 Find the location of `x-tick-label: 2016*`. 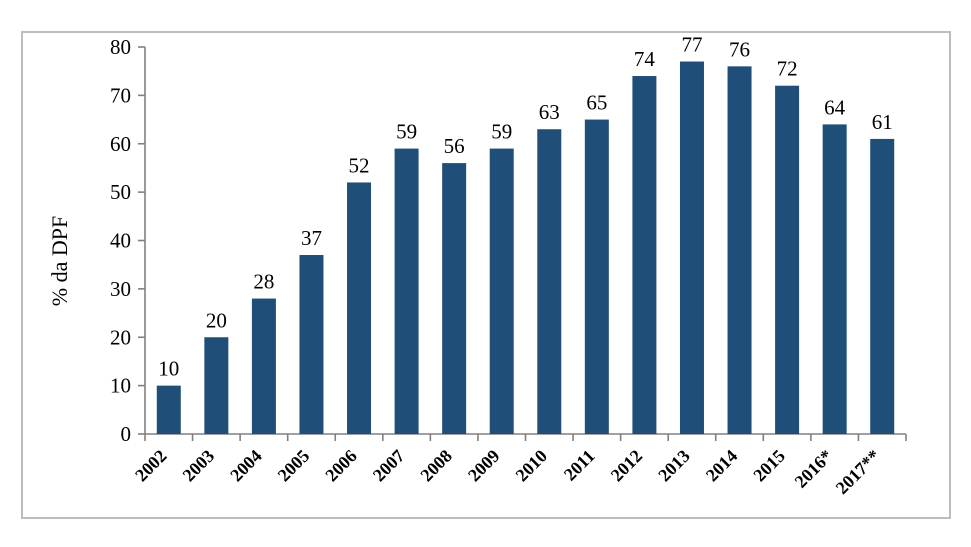

x-tick-label: 2016* is located at coordinates (814, 469).